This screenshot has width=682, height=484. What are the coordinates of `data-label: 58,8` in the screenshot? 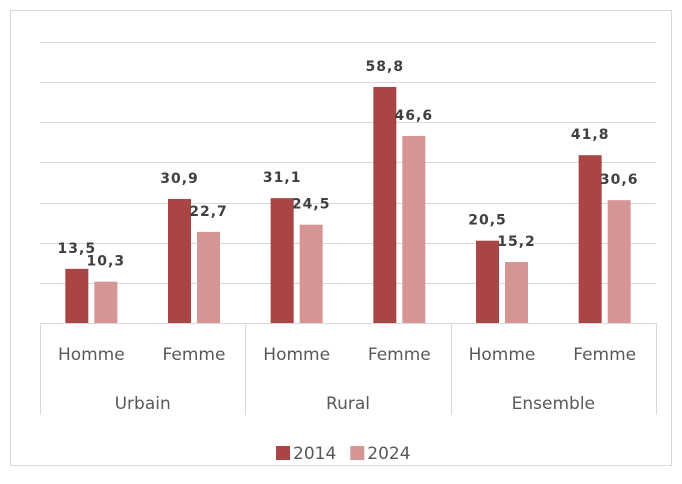 It's located at (385, 67).